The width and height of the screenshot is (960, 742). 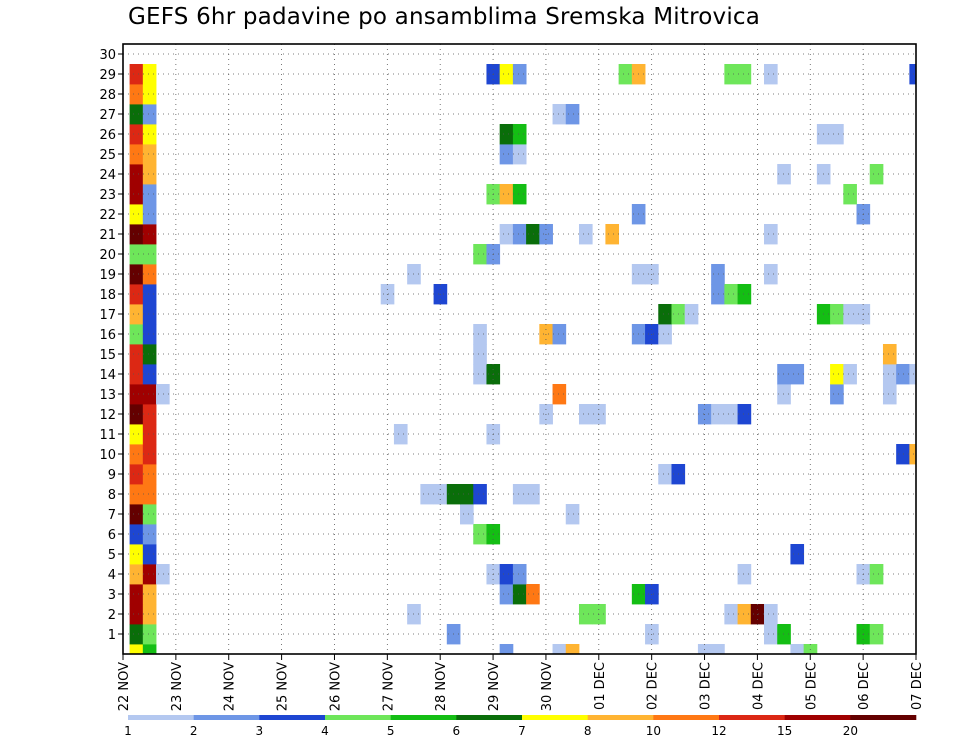 What do you see at coordinates (784, 731) in the screenshot?
I see `colorbar-label: 15` at bounding box center [784, 731].